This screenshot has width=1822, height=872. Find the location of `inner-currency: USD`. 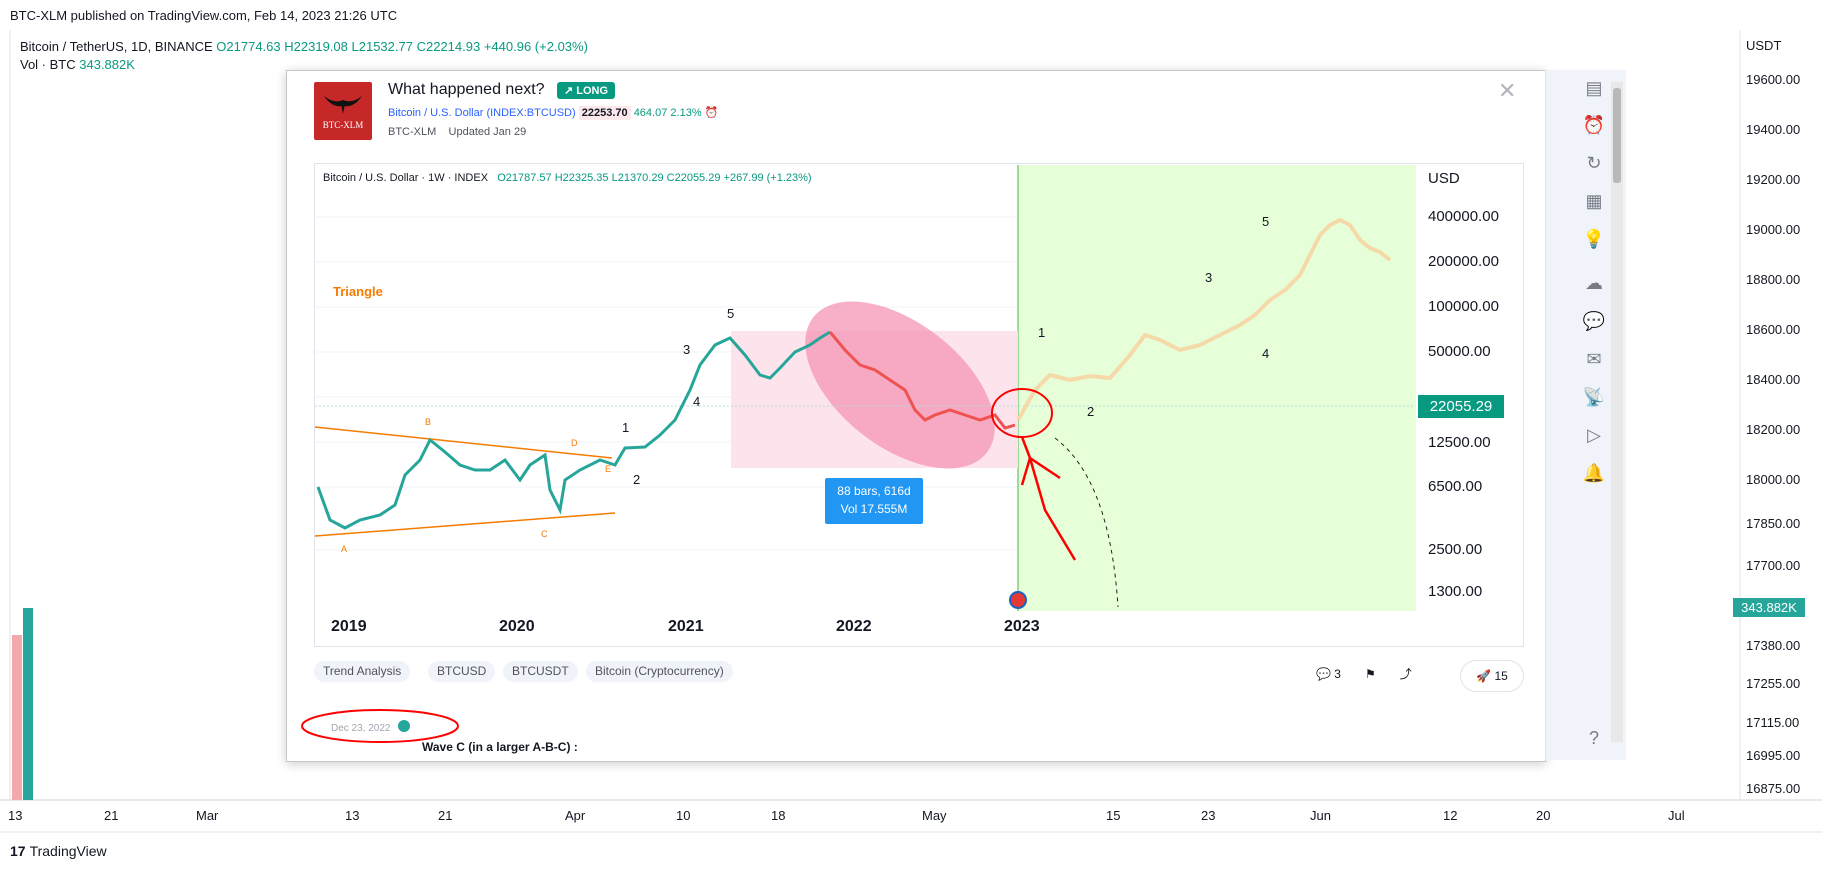

inner-currency: USD is located at coordinates (1444, 178).